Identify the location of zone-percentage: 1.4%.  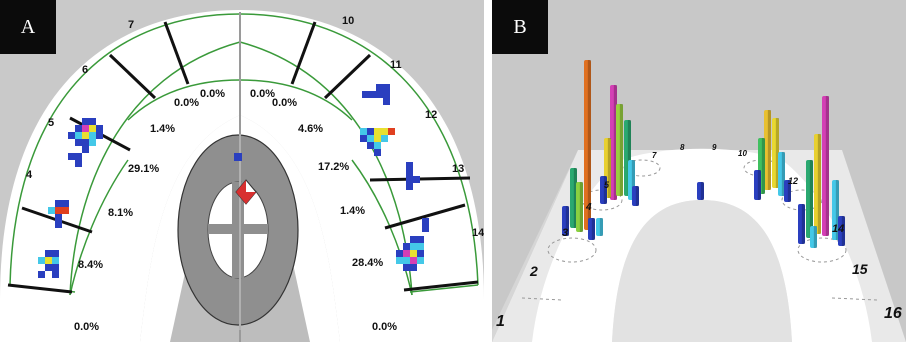
(352, 211).